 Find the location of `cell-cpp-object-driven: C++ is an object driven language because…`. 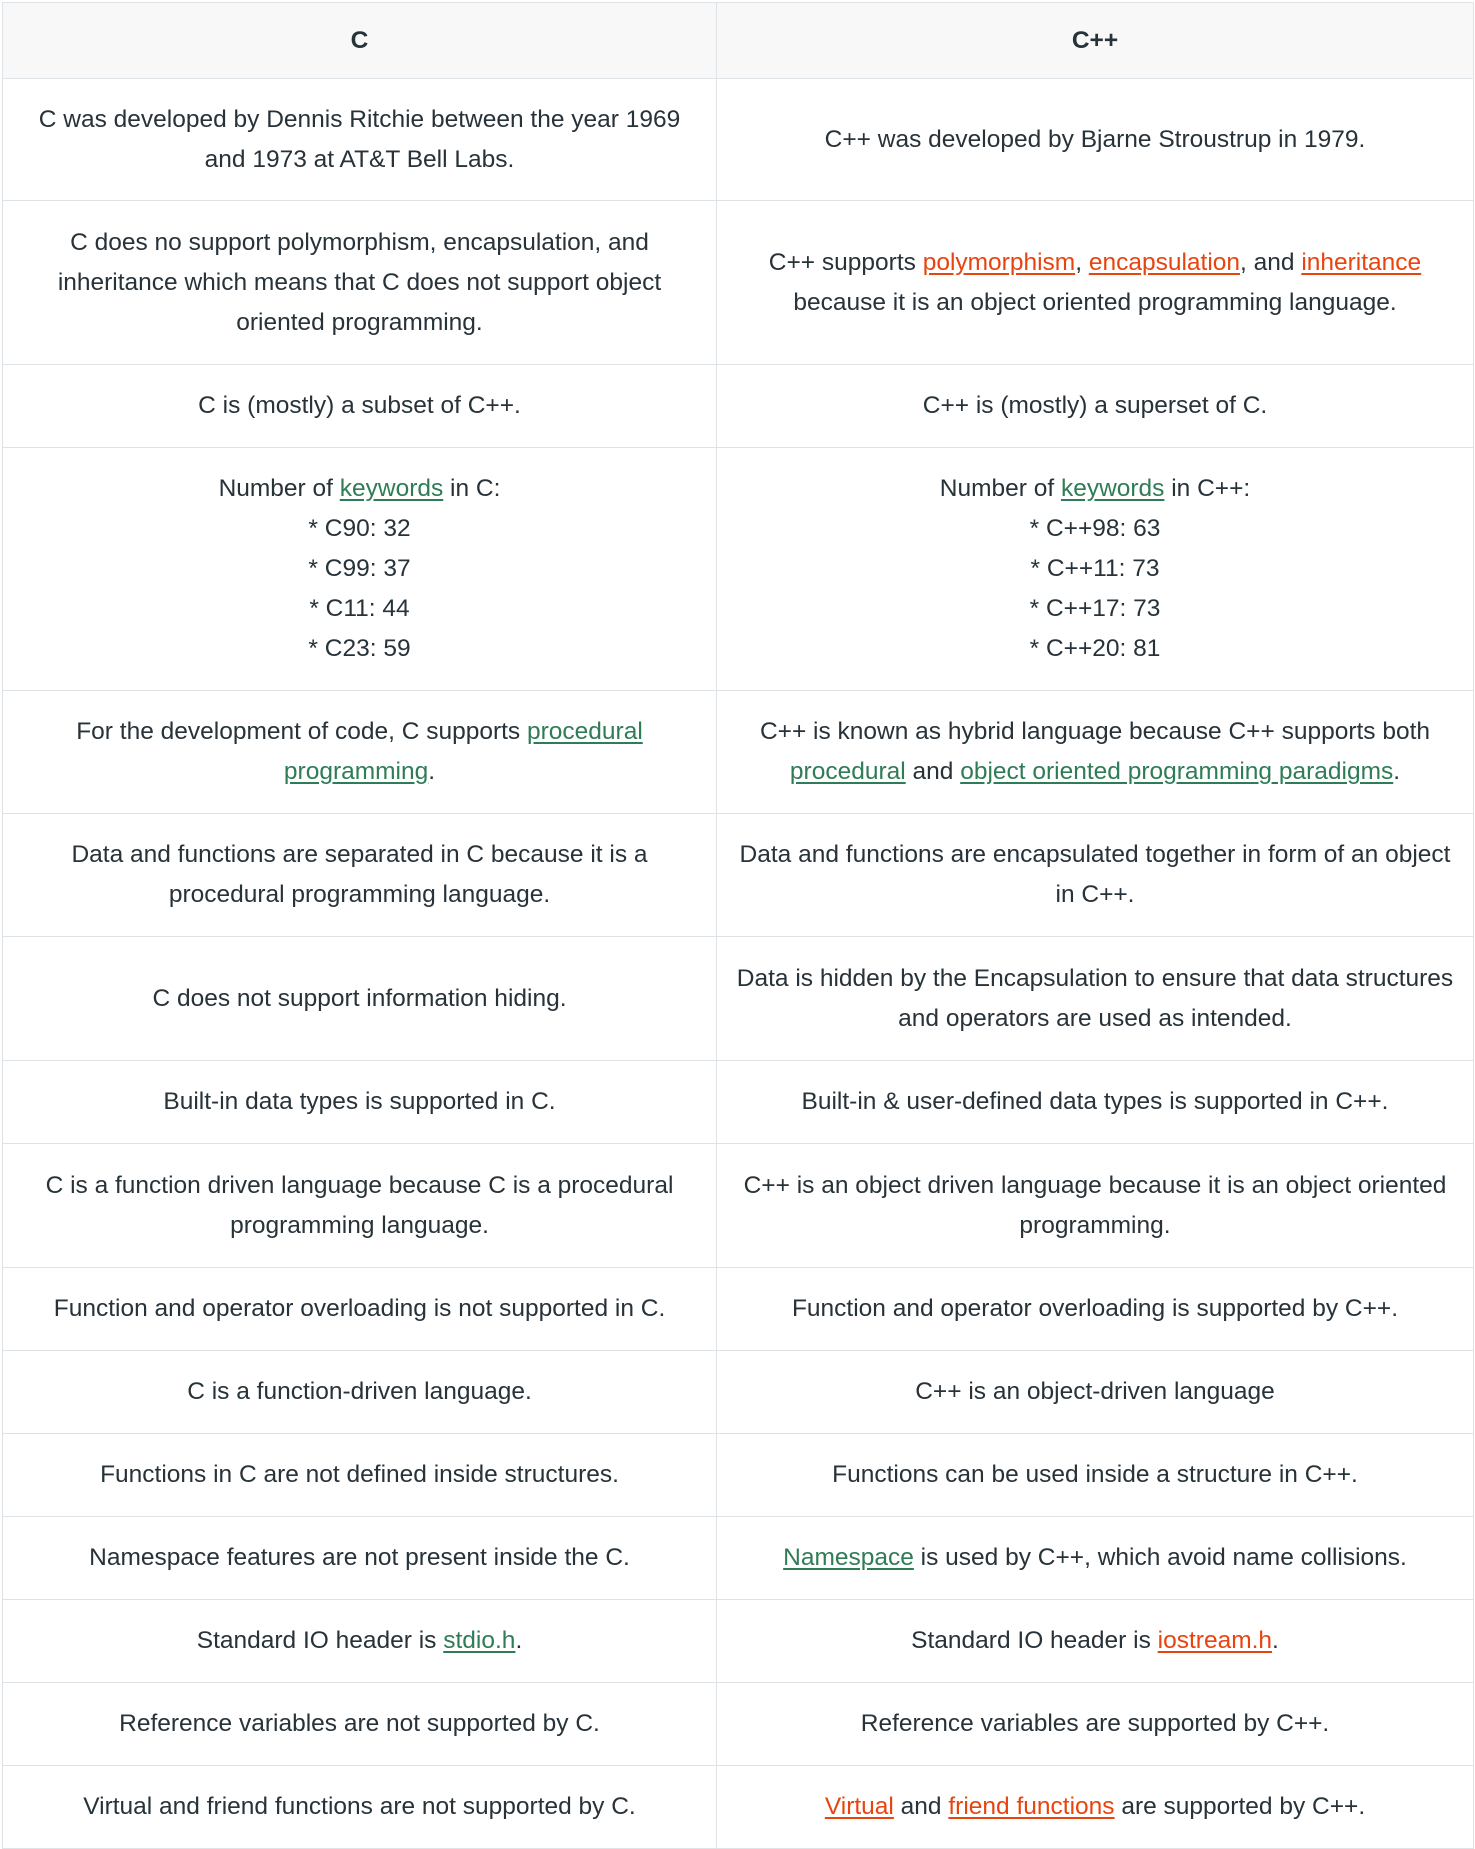

cell-cpp-object-driven: C++ is an object driven language because… is located at coordinates (1095, 1205).